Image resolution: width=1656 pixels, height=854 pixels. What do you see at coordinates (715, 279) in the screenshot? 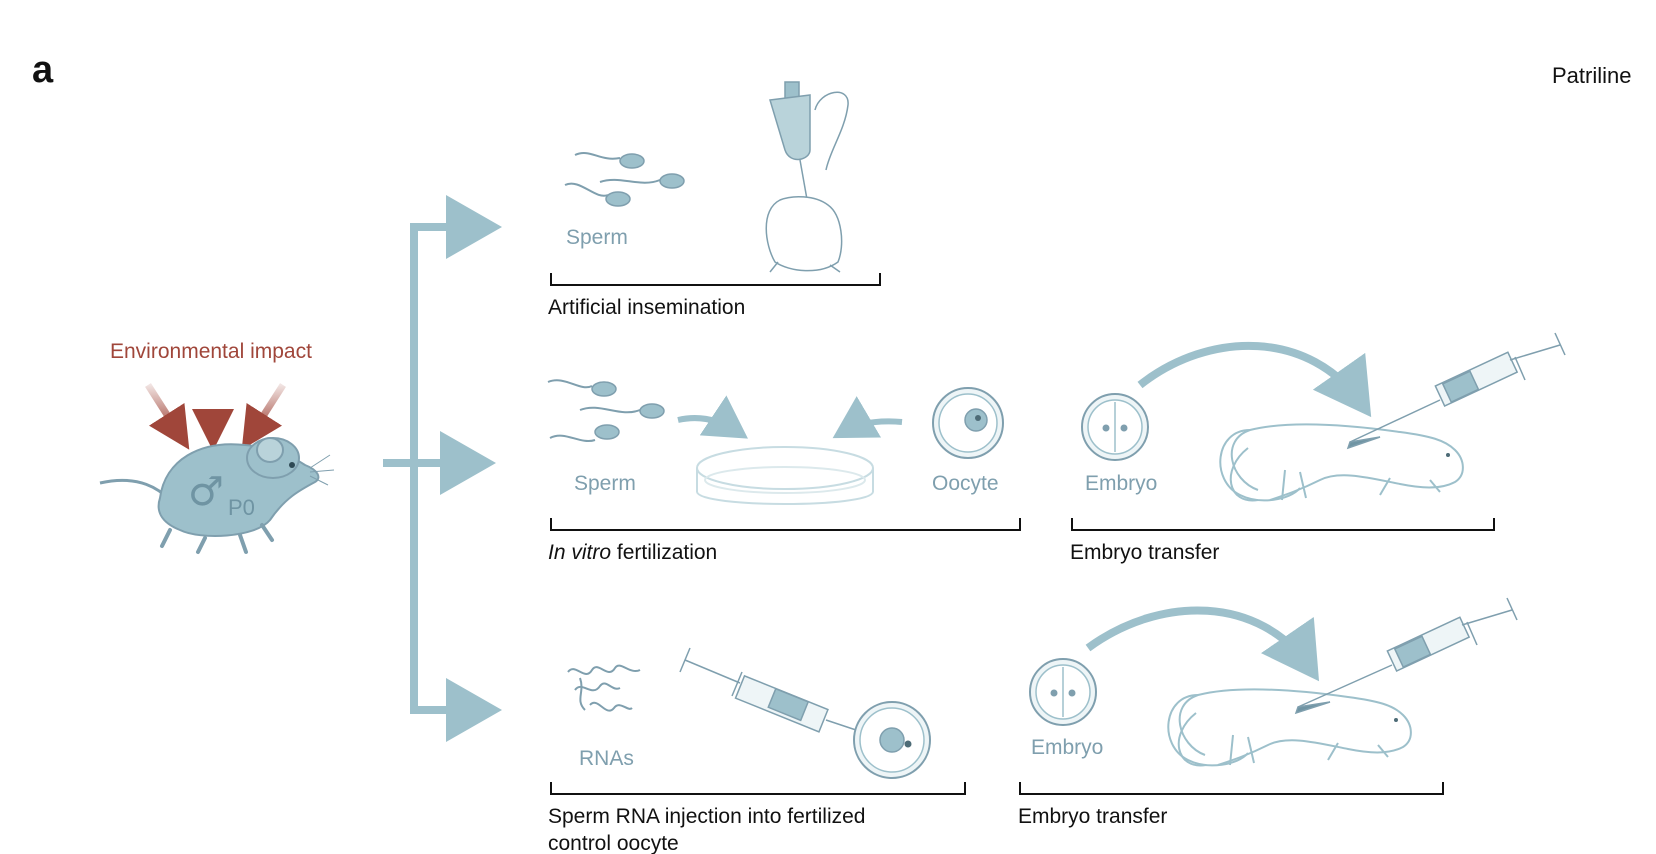
I see `bracket-artificial-insemination` at bounding box center [715, 279].